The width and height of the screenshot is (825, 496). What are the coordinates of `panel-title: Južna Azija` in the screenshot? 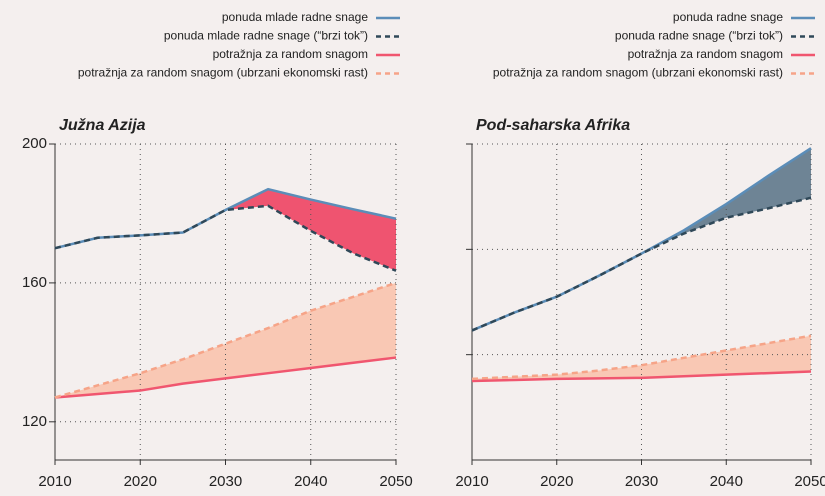 It's located at (102, 125).